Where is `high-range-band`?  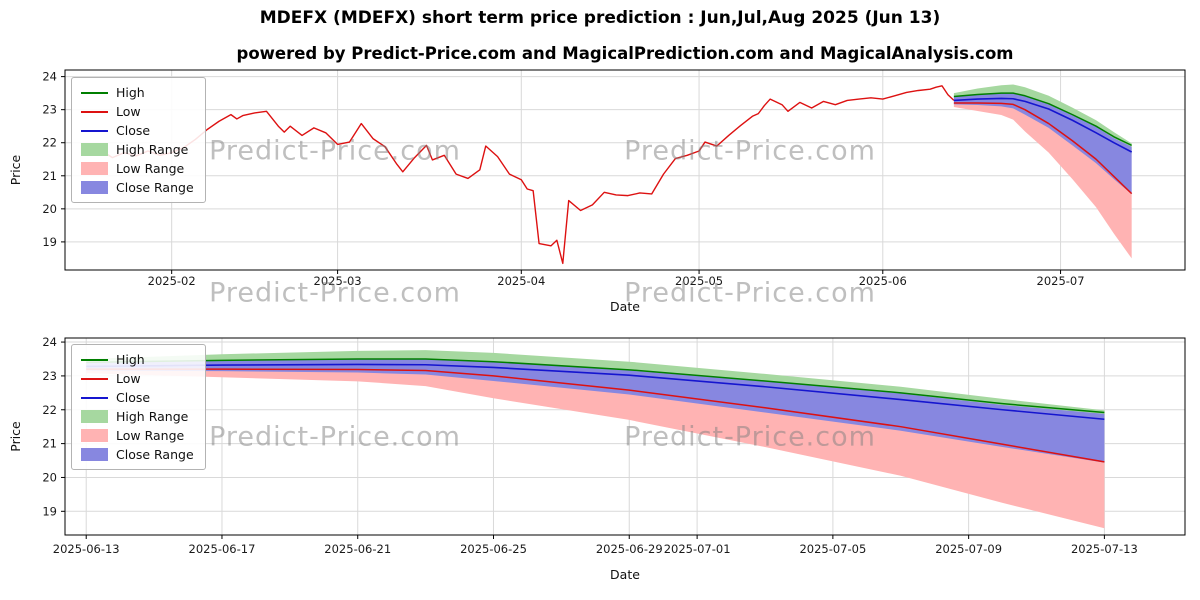 high-range-band is located at coordinates (1042, 119).